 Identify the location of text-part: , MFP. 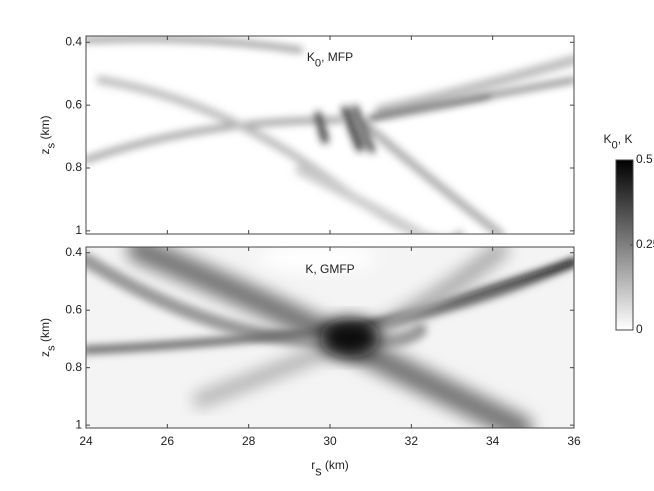
(337, 57).